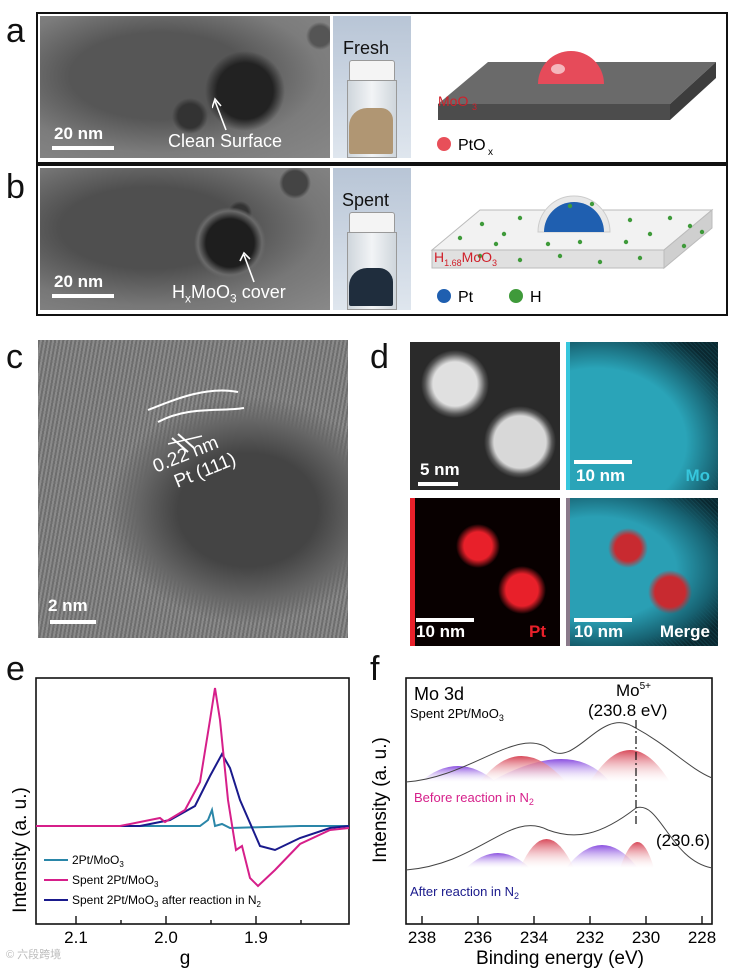 Image resolution: width=737 pixels, height=970 pixels. Describe the element at coordinates (438, 484) in the screenshot. I see `scale-bar-d1` at that location.